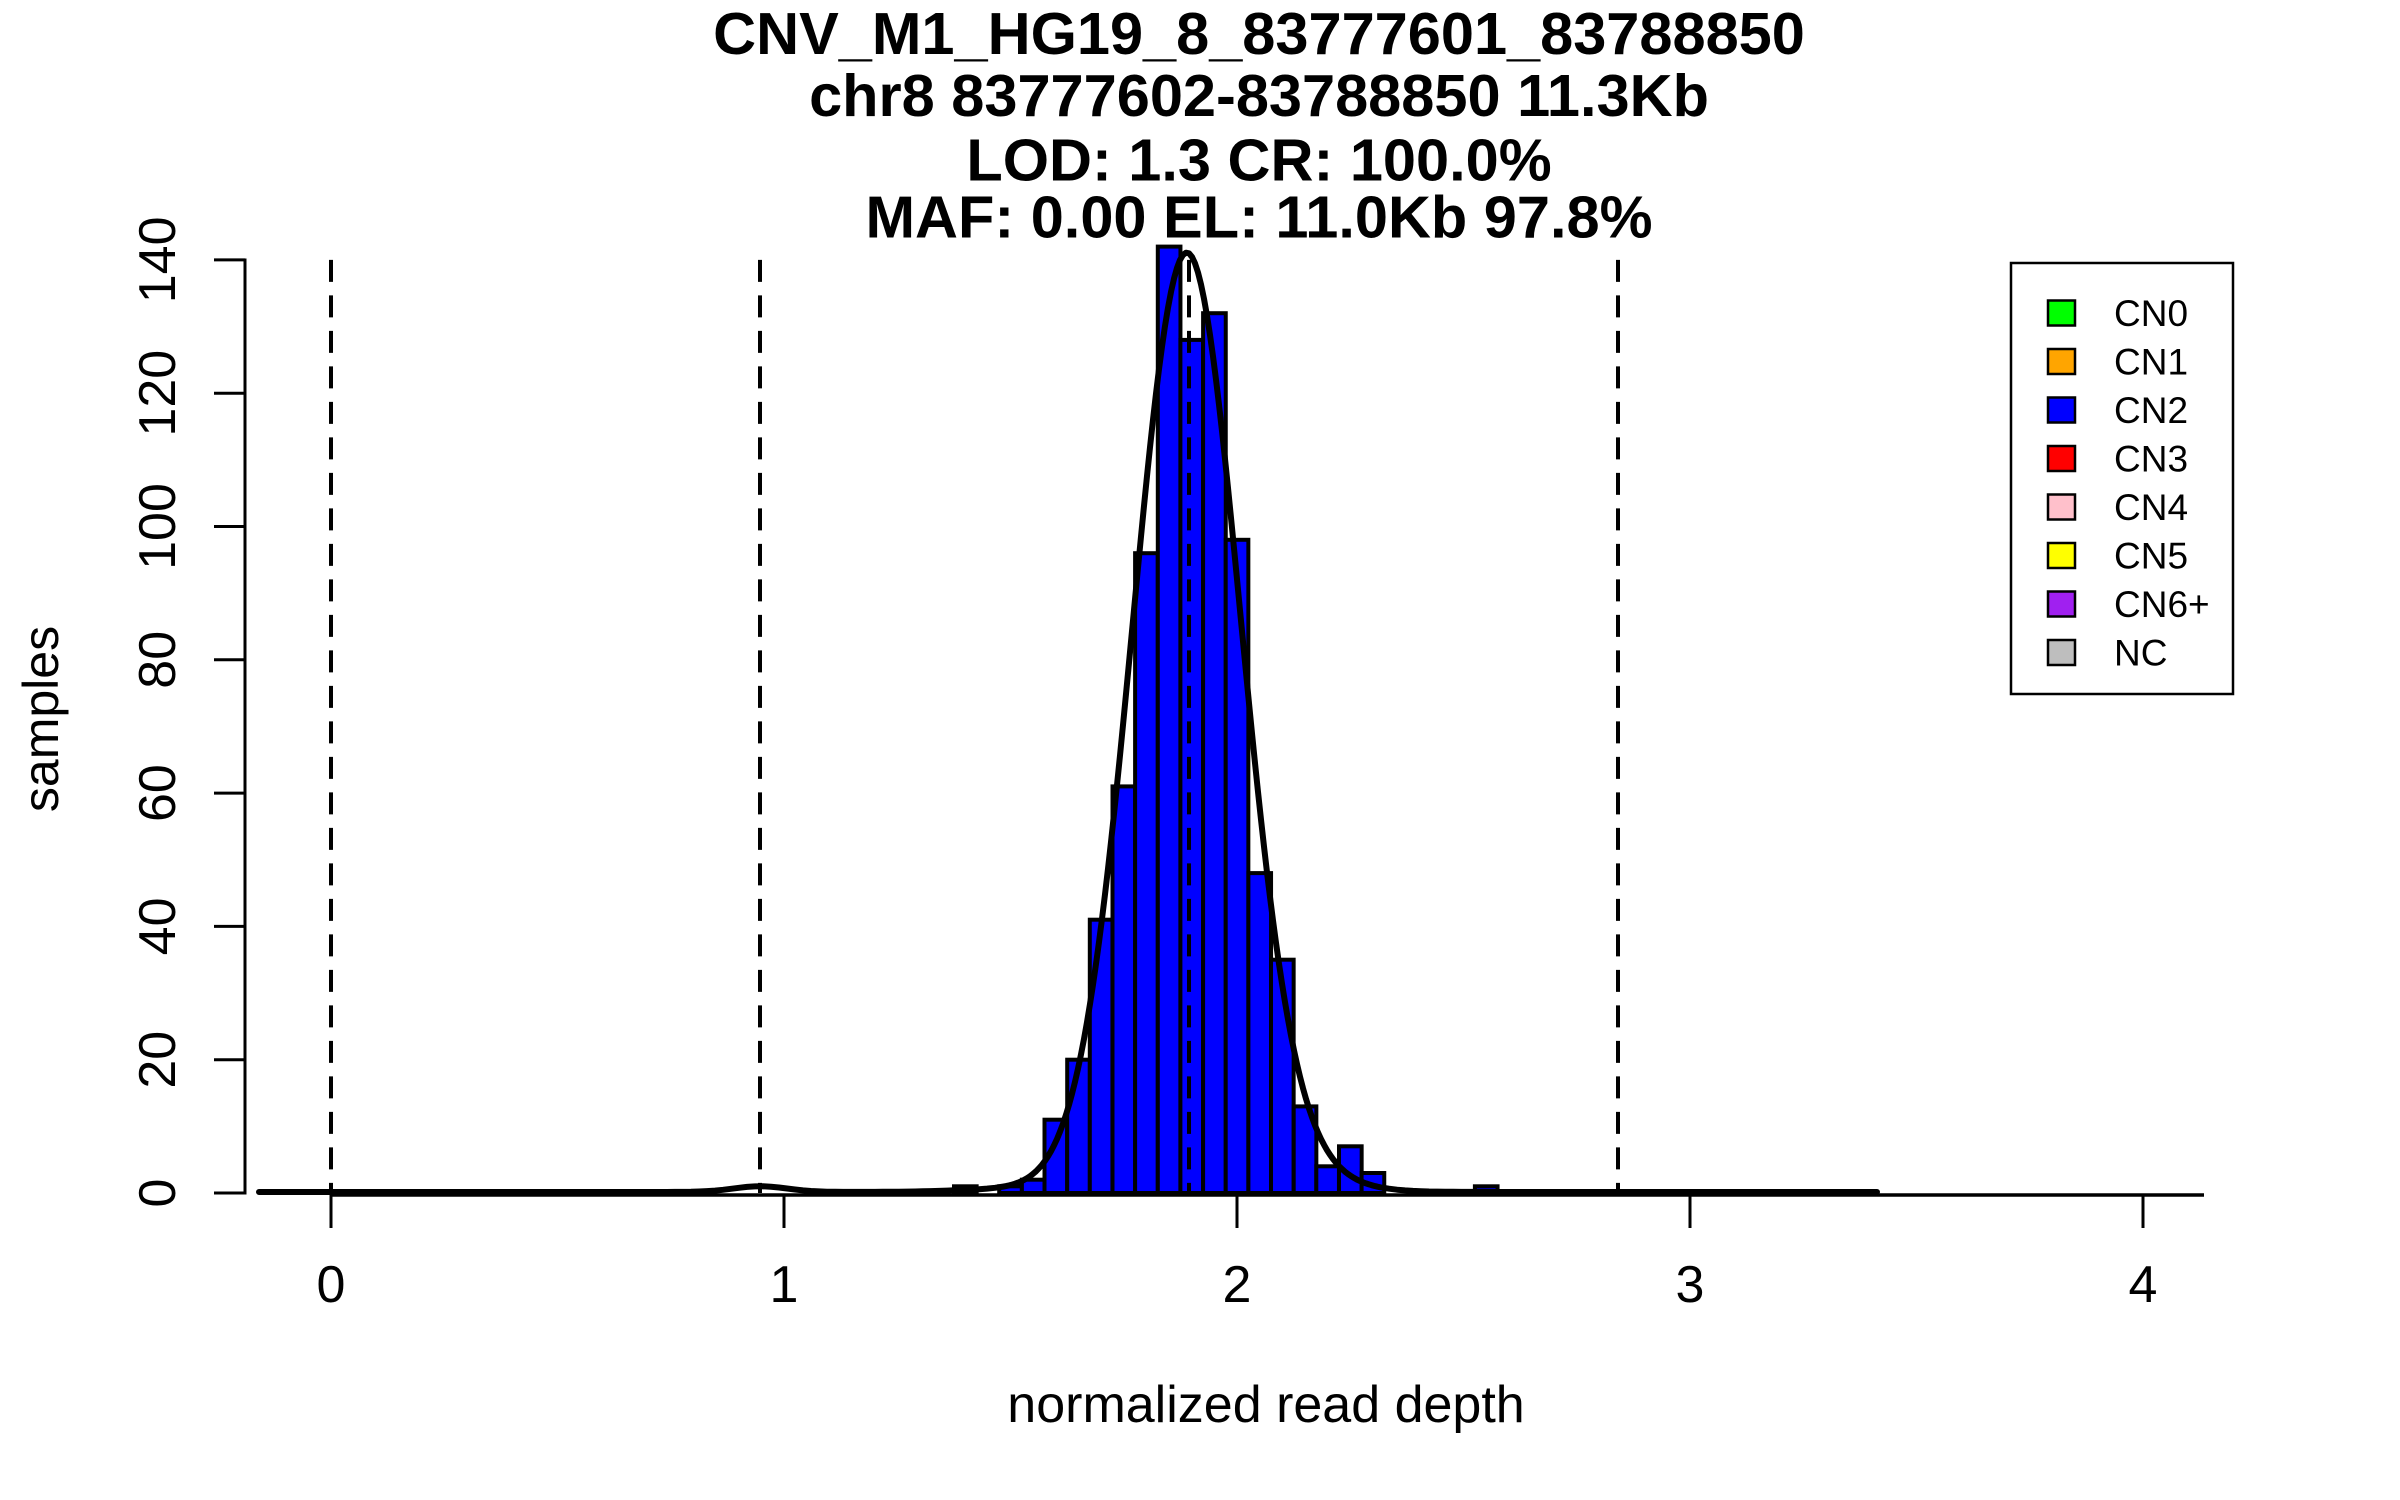  I want to click on svg-text: normalized read depth, so click(1265, 1405).